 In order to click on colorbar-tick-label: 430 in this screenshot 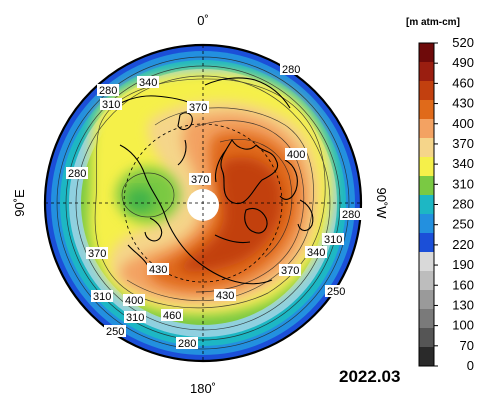, I will do `click(463, 103)`.